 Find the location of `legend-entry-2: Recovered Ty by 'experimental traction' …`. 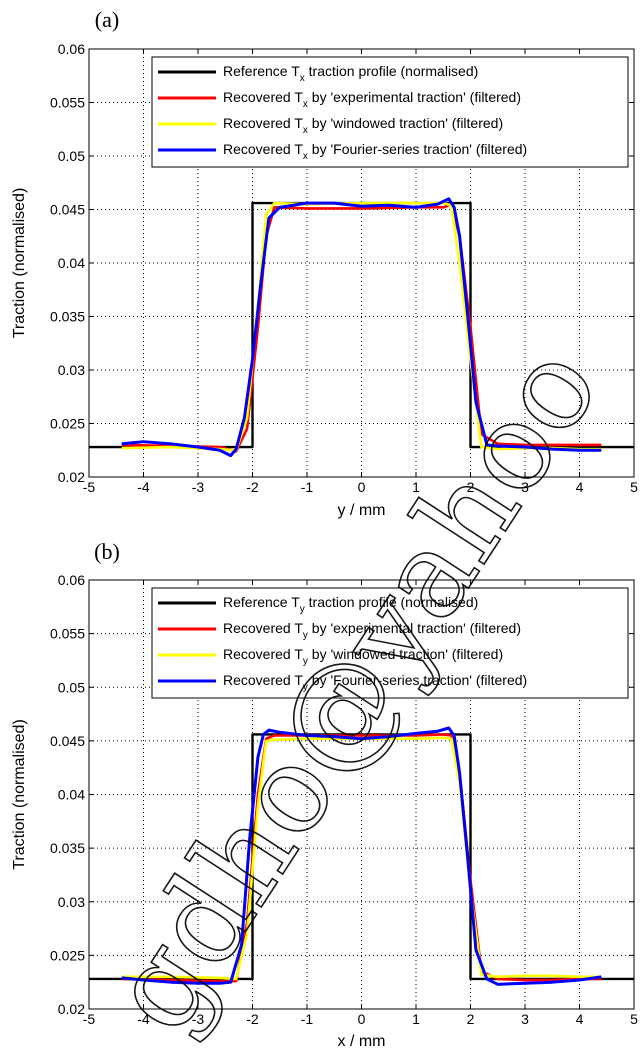

legend-entry-2: Recovered Ty by 'experimental traction' … is located at coordinates (372, 630).